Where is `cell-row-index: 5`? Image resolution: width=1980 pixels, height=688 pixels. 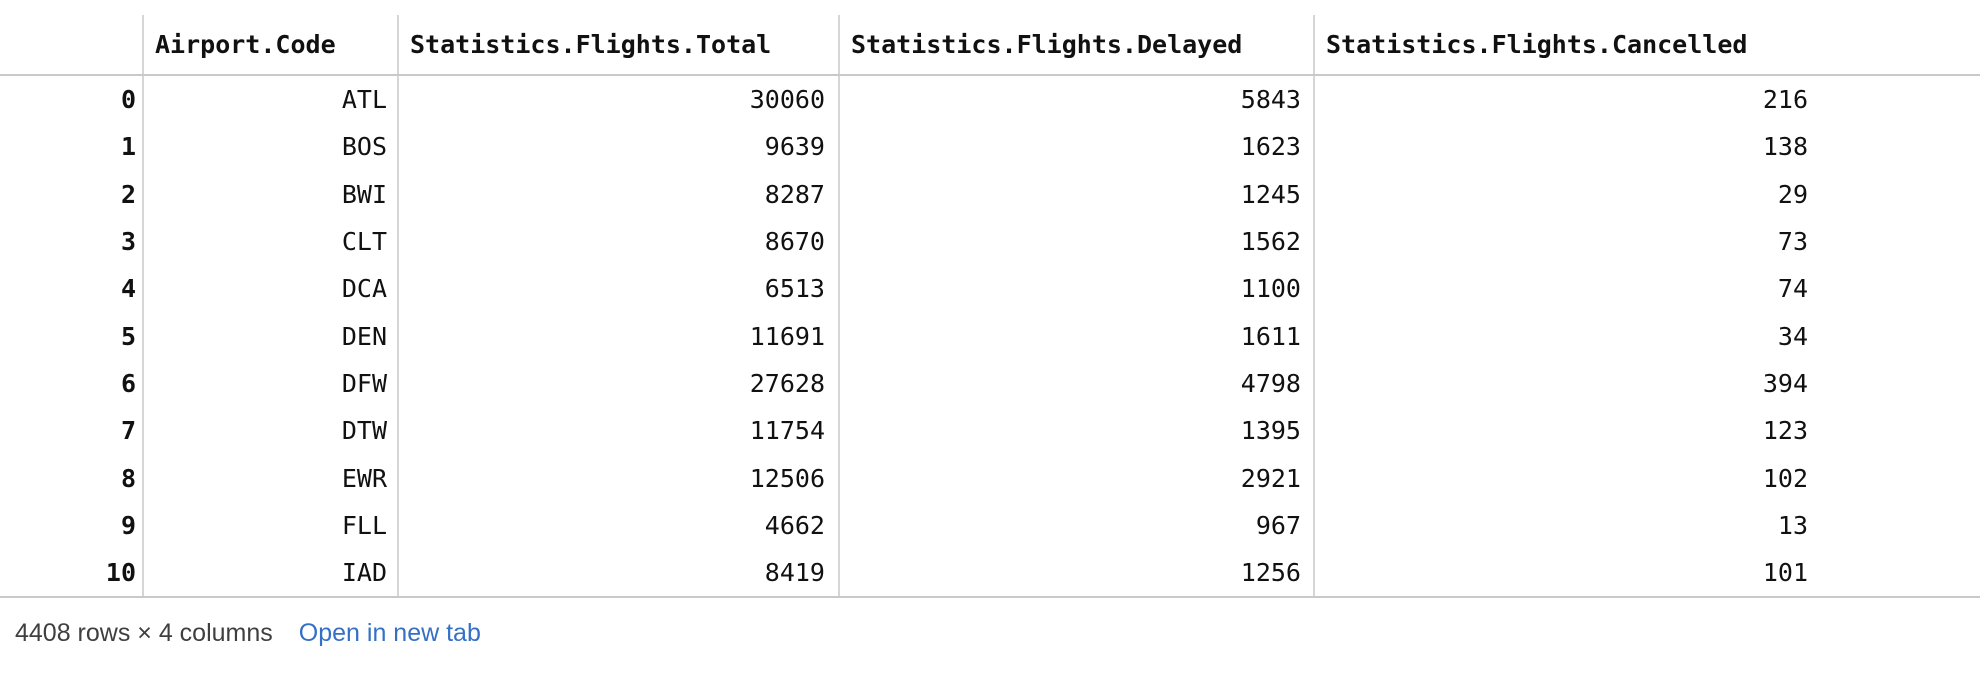
cell-row-index: 5 is located at coordinates (72, 336).